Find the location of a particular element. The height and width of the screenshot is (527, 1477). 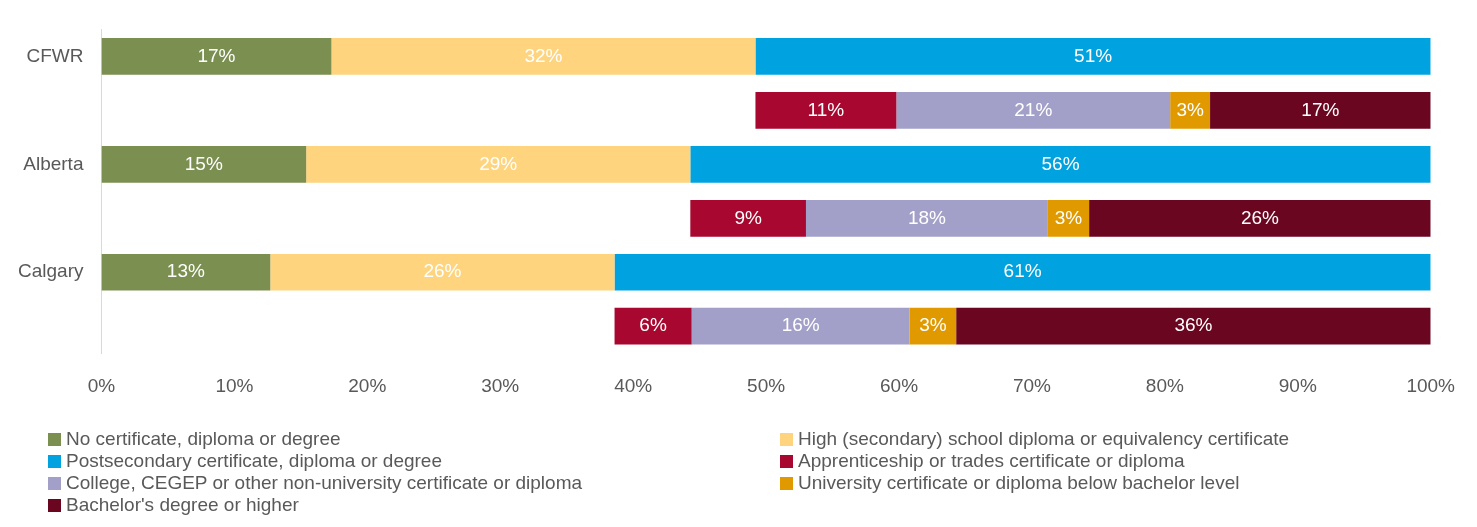

data-label: 13% is located at coordinates (185, 271).